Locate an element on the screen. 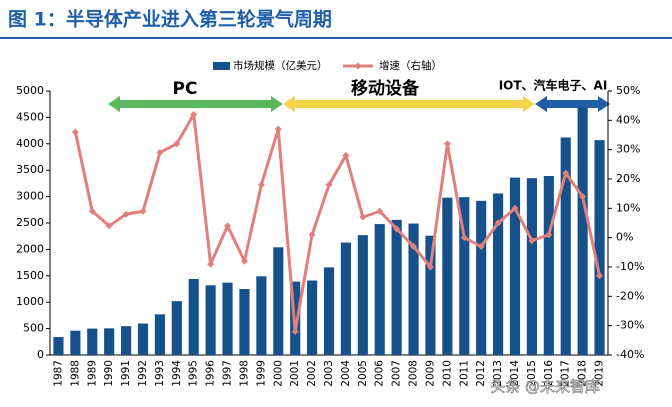 The image size is (672, 407). x-tick-label: 2017 is located at coordinates (566, 373).